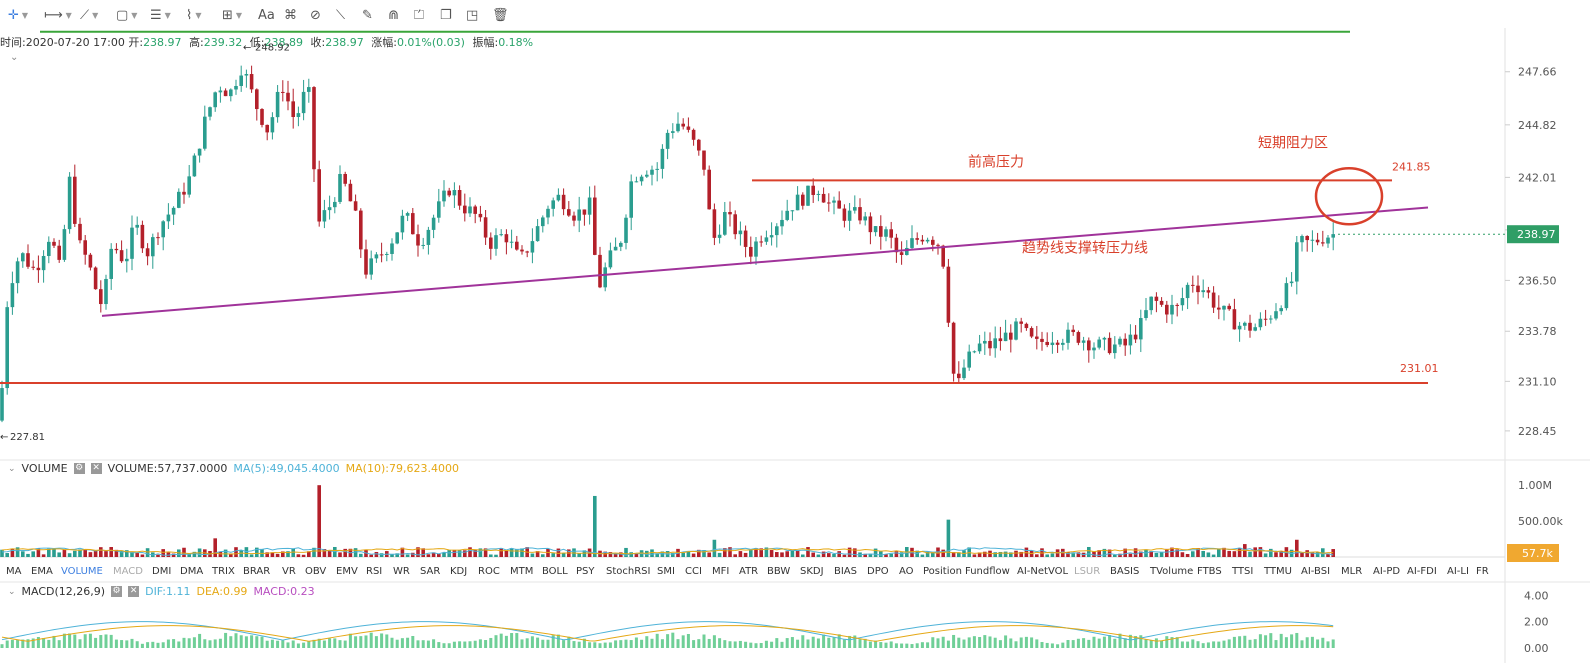 Image resolution: width=1590 pixels, height=663 pixels. I want to click on indicator-tab-volume: VOLUME, so click(82, 571).